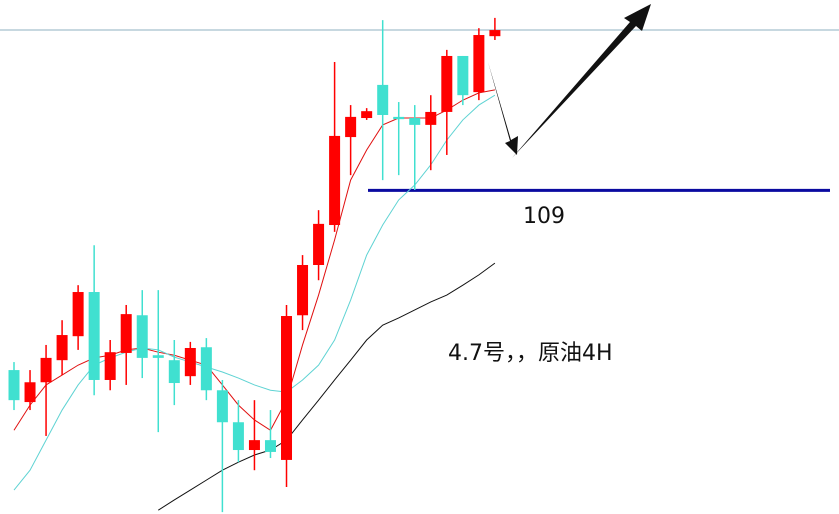 This screenshot has width=839, height=514. Describe the element at coordinates (503, 108) in the screenshot. I see `arrow-down` at that location.